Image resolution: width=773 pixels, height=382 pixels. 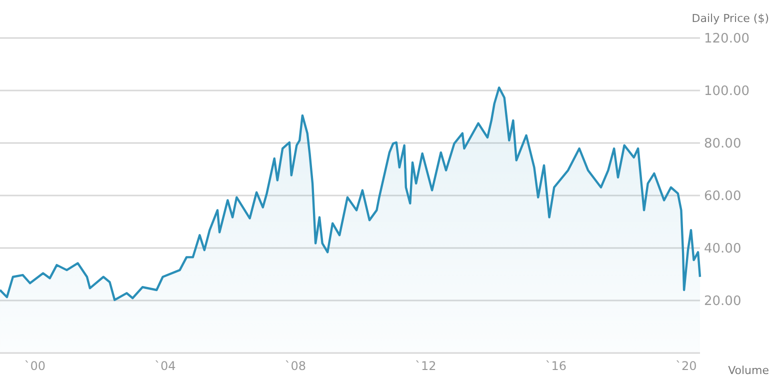 I want to click on y-tick-label: 20.00, so click(x=723, y=302).